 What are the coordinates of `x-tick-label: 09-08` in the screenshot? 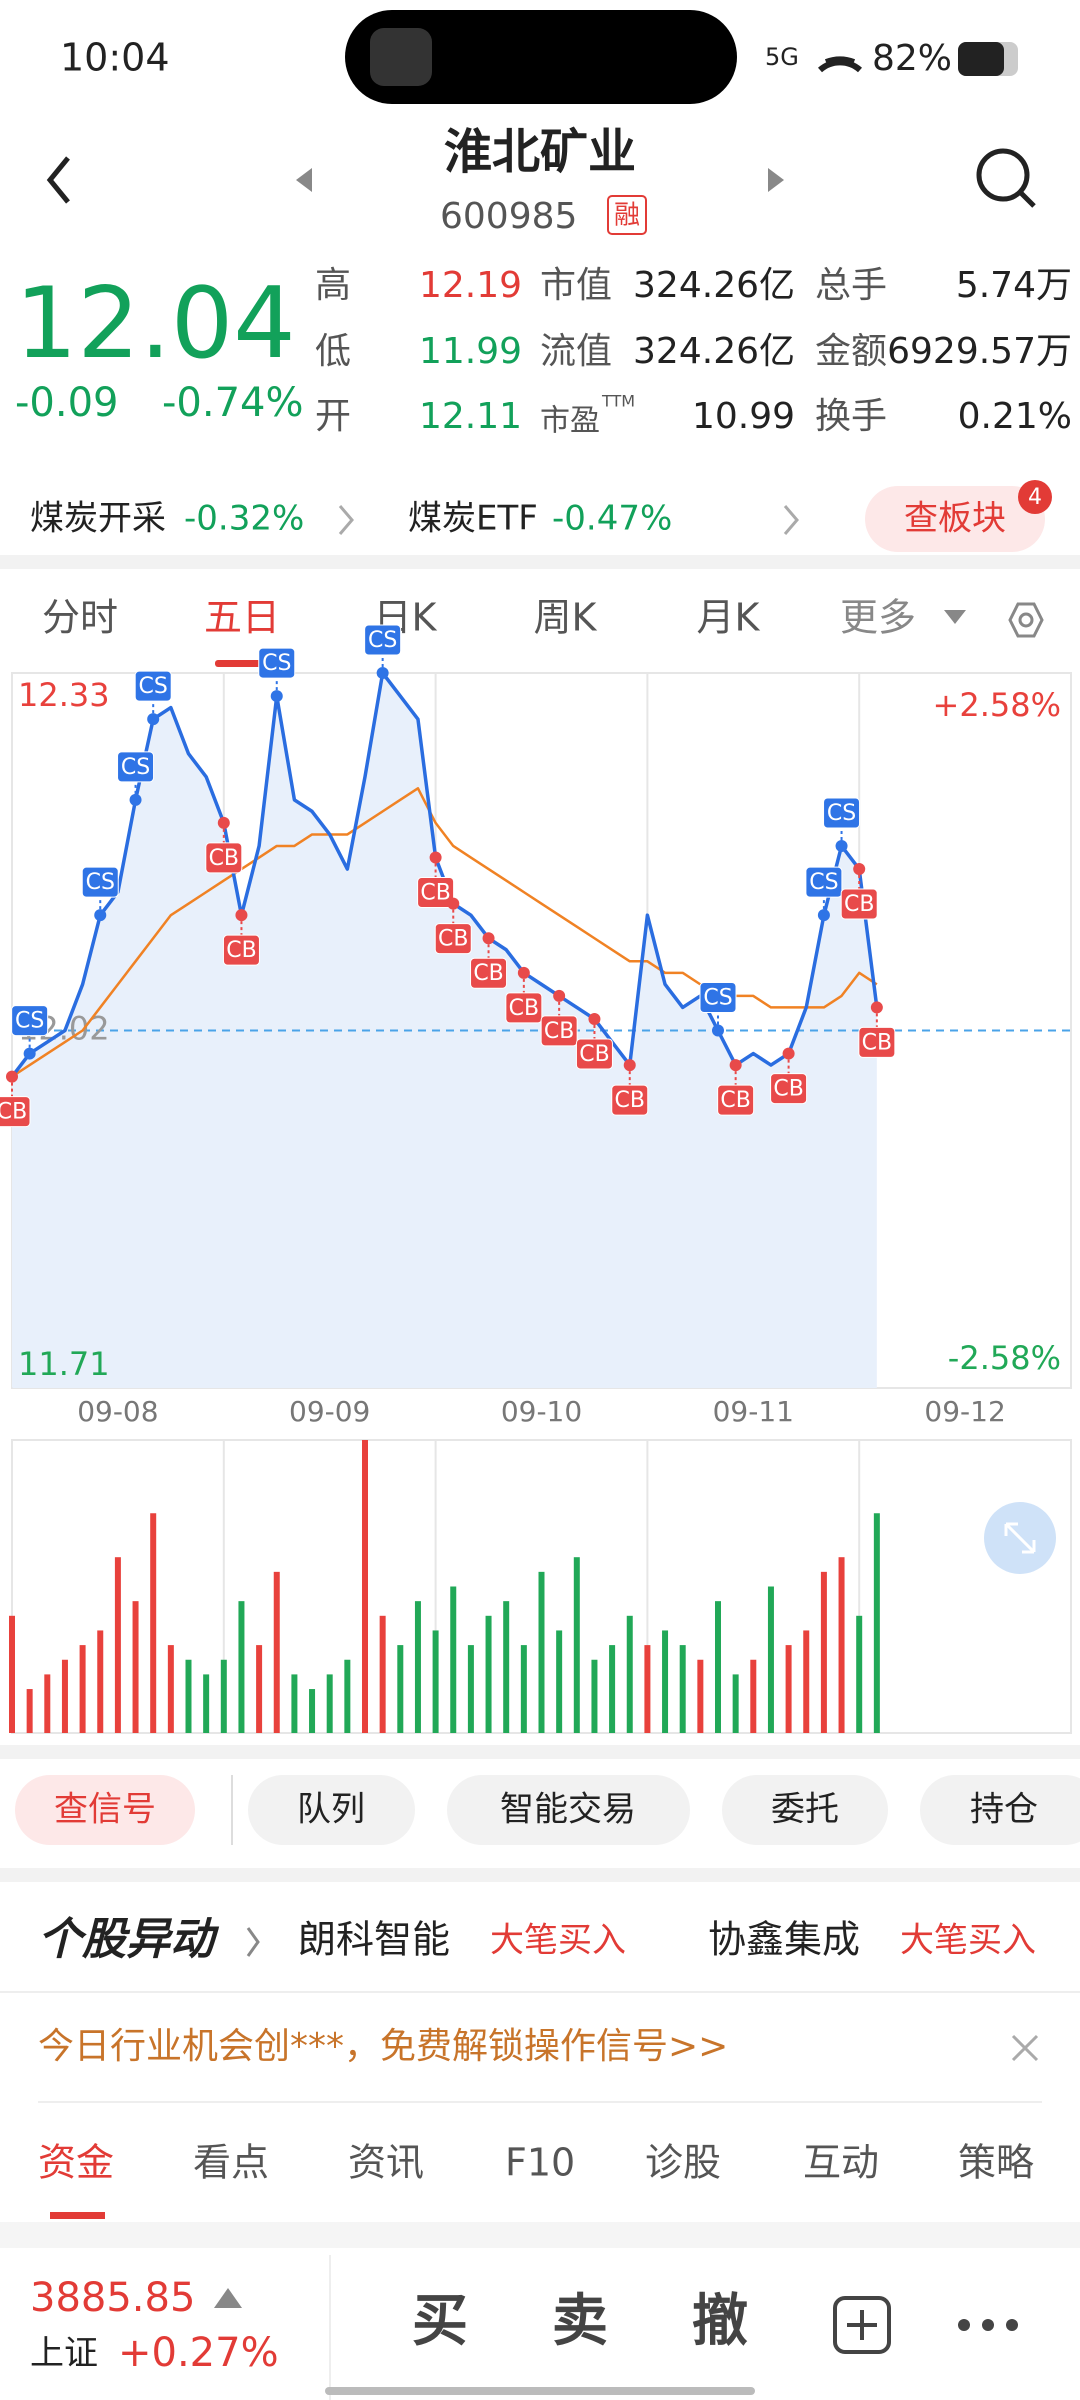 It's located at (117, 1411).